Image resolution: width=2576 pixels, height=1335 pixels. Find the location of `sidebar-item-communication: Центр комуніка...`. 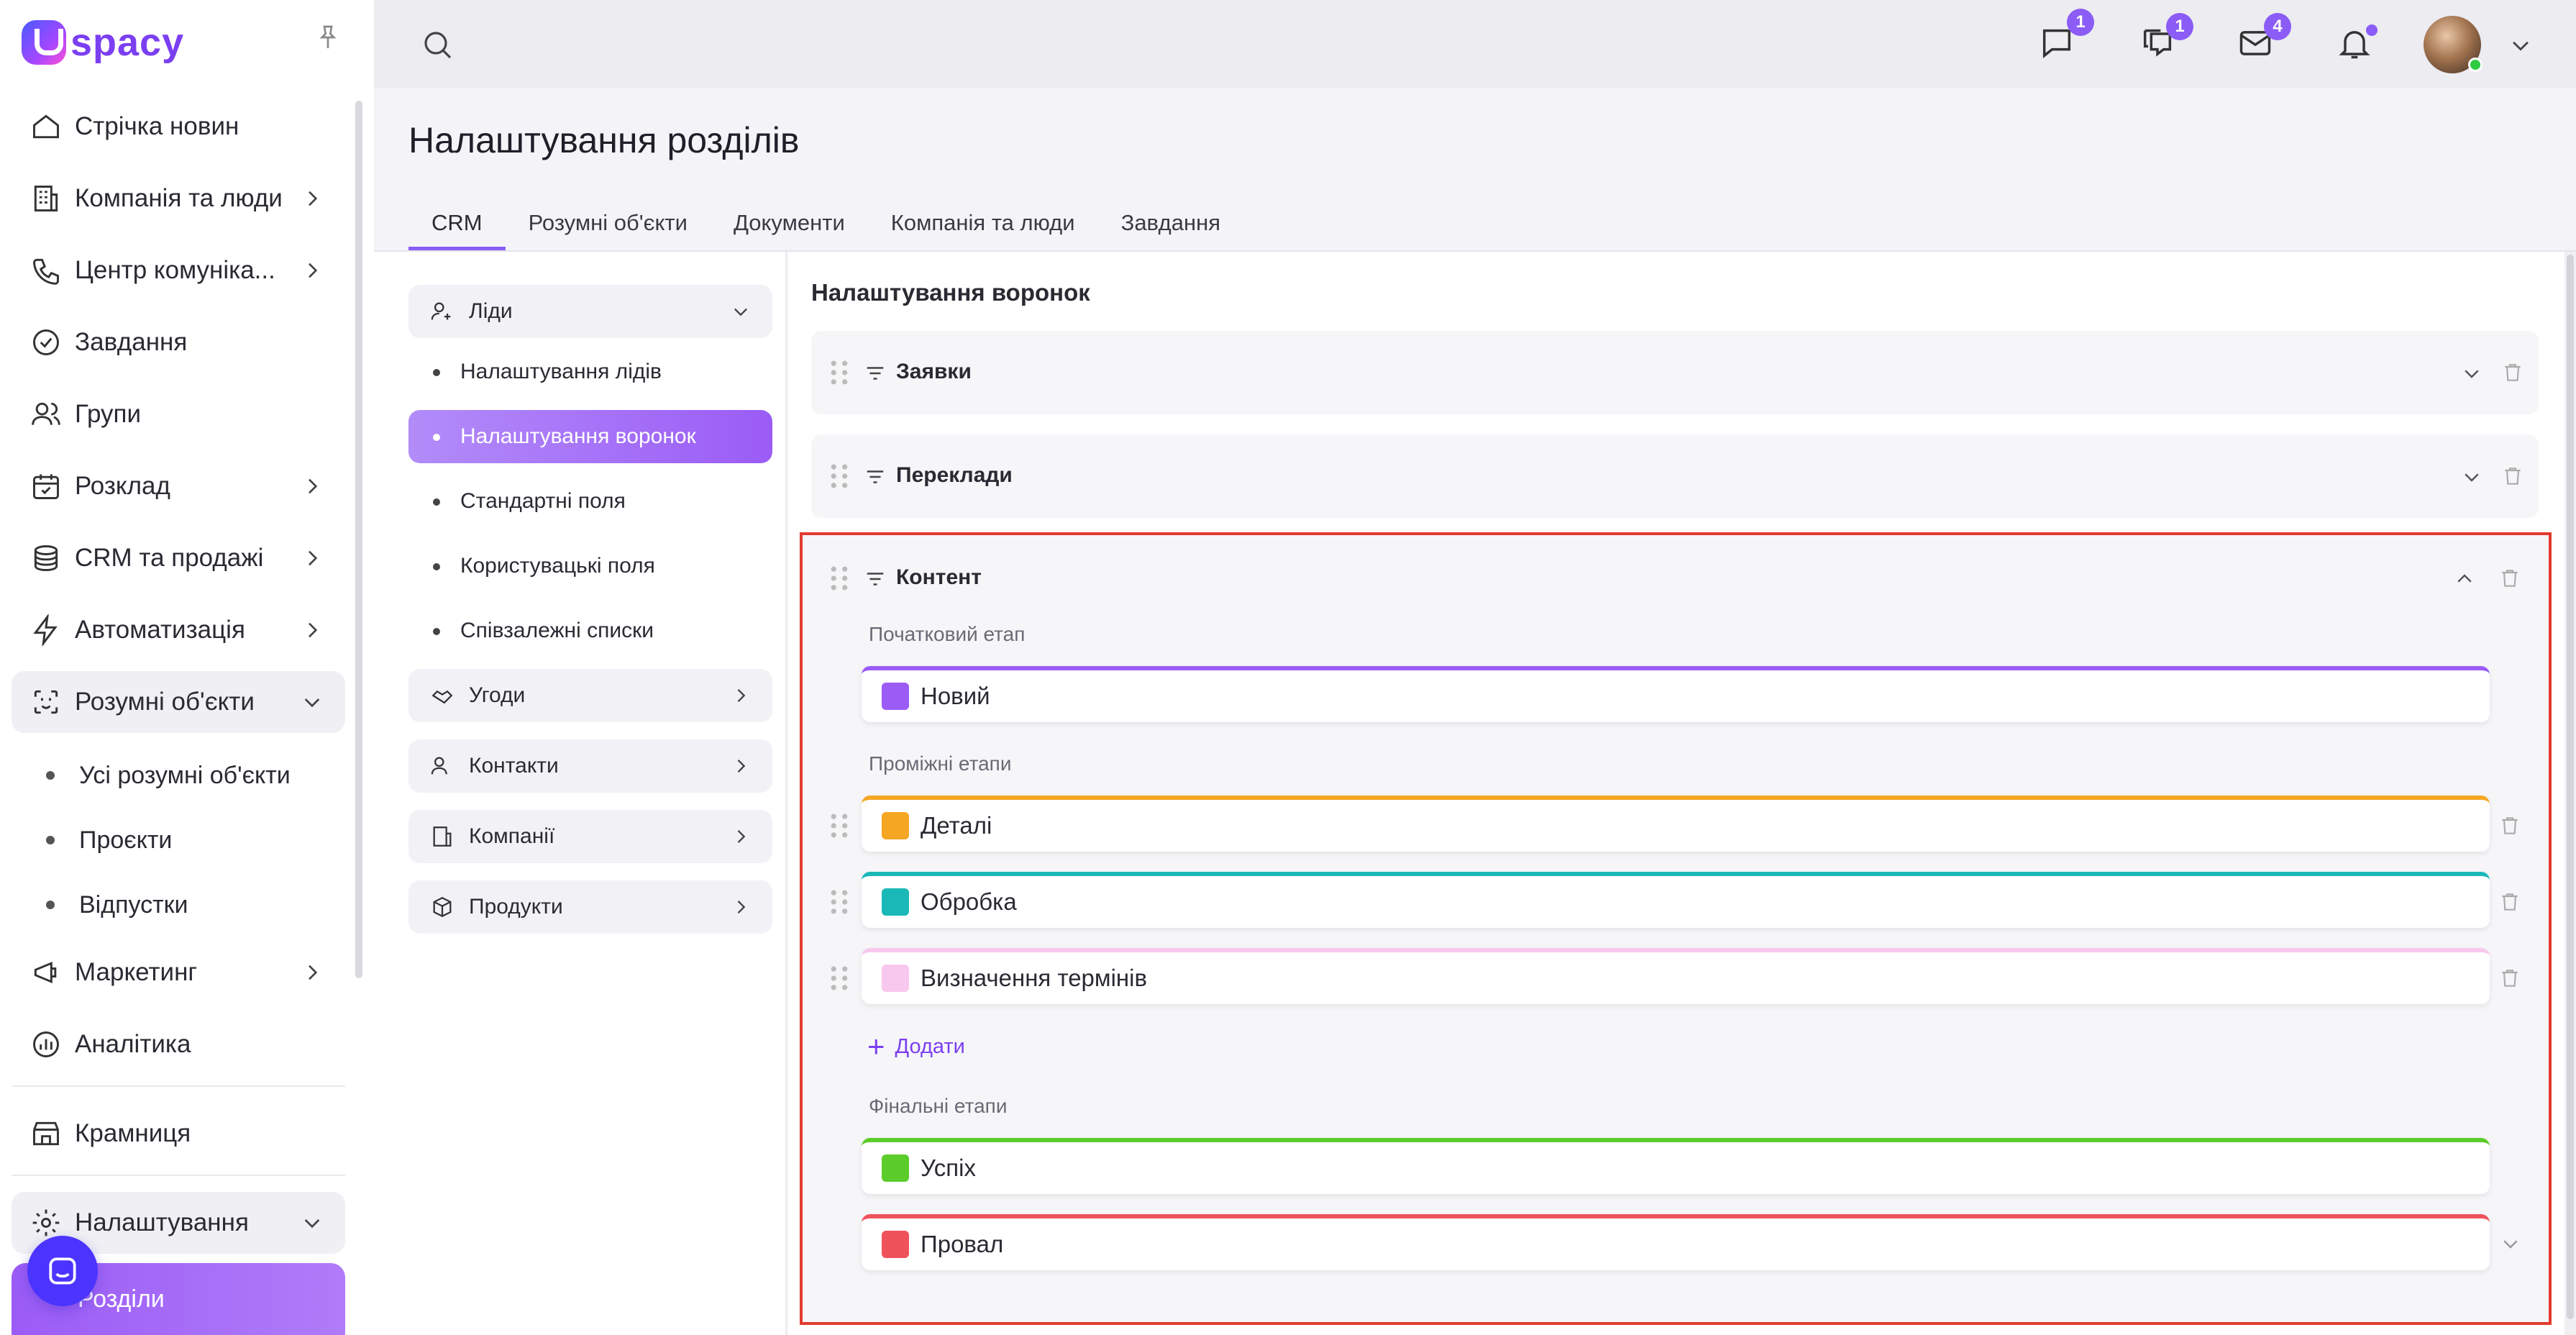

sidebar-item-communication: Центр комуніка... is located at coordinates (178, 270).